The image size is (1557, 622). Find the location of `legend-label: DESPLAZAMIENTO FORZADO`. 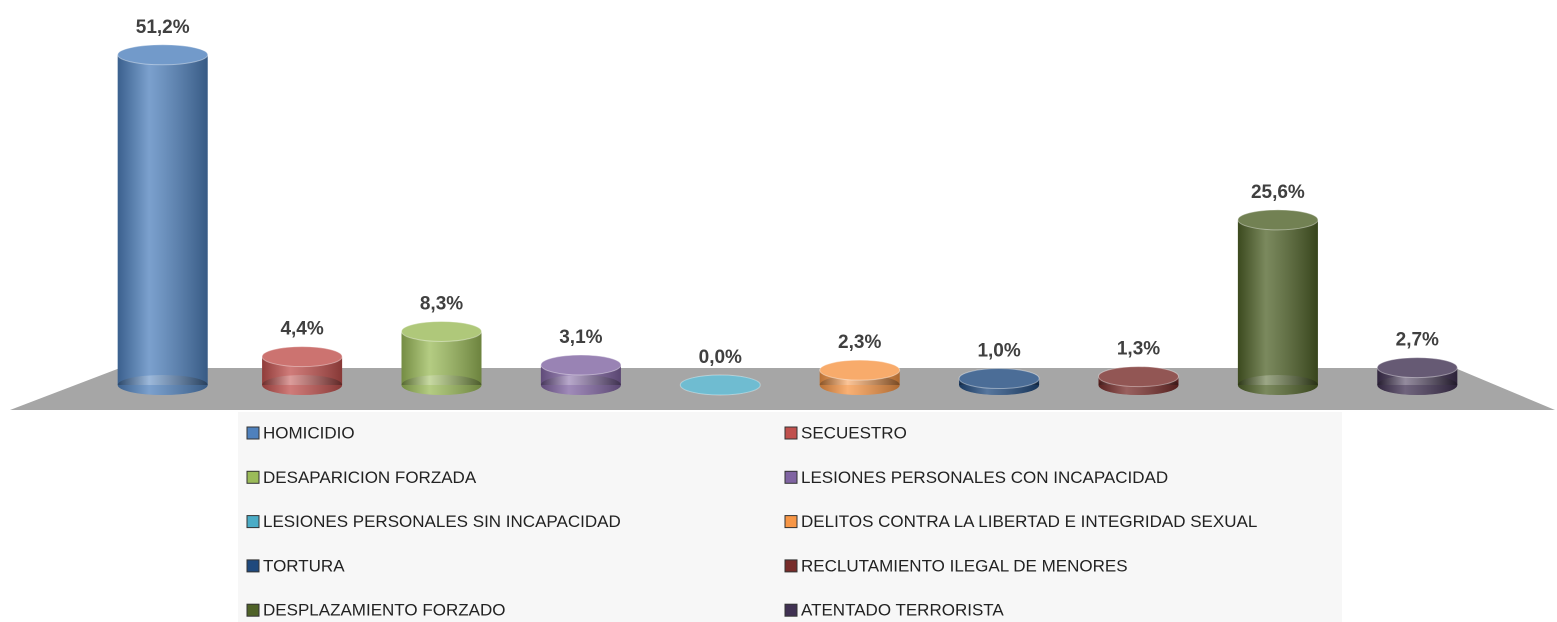

legend-label: DESPLAZAMIENTO FORZADO is located at coordinates (384, 610).